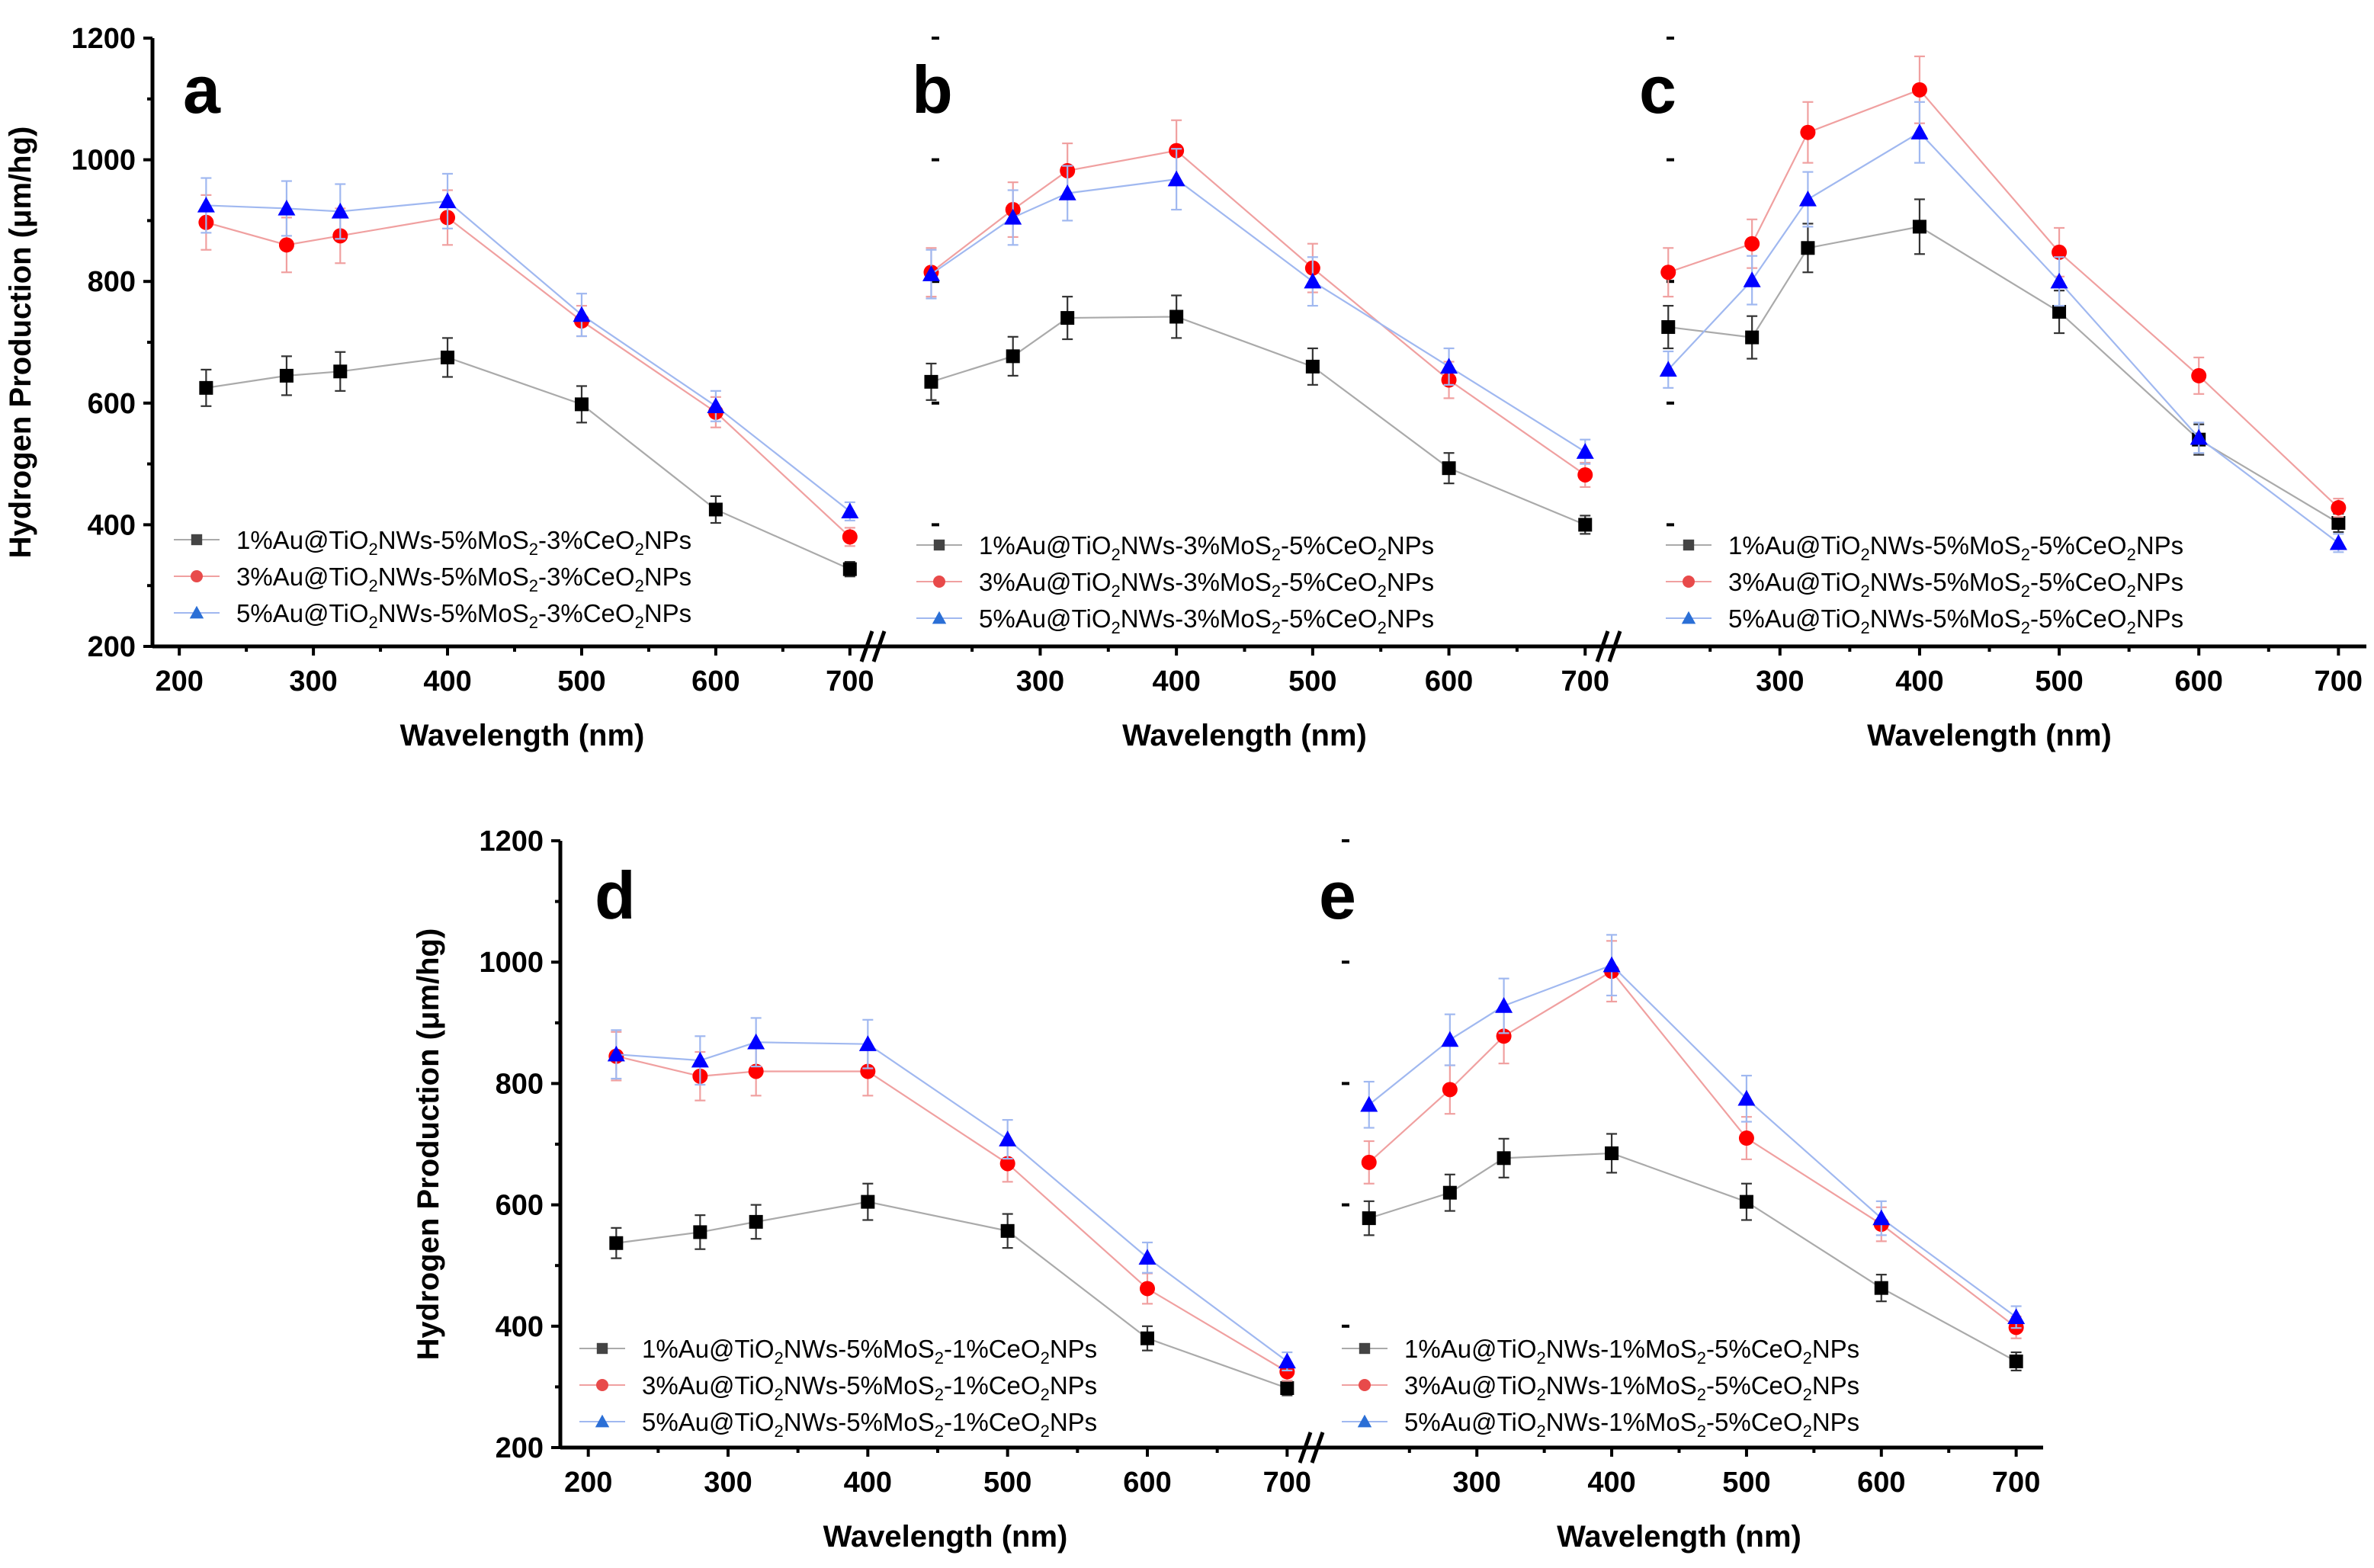 The height and width of the screenshot is (1568, 2374). I want to click on legend-entry: 3%Au@TiO2NWs-3%MoS2-5%CeO2NPs, so click(1175, 584).